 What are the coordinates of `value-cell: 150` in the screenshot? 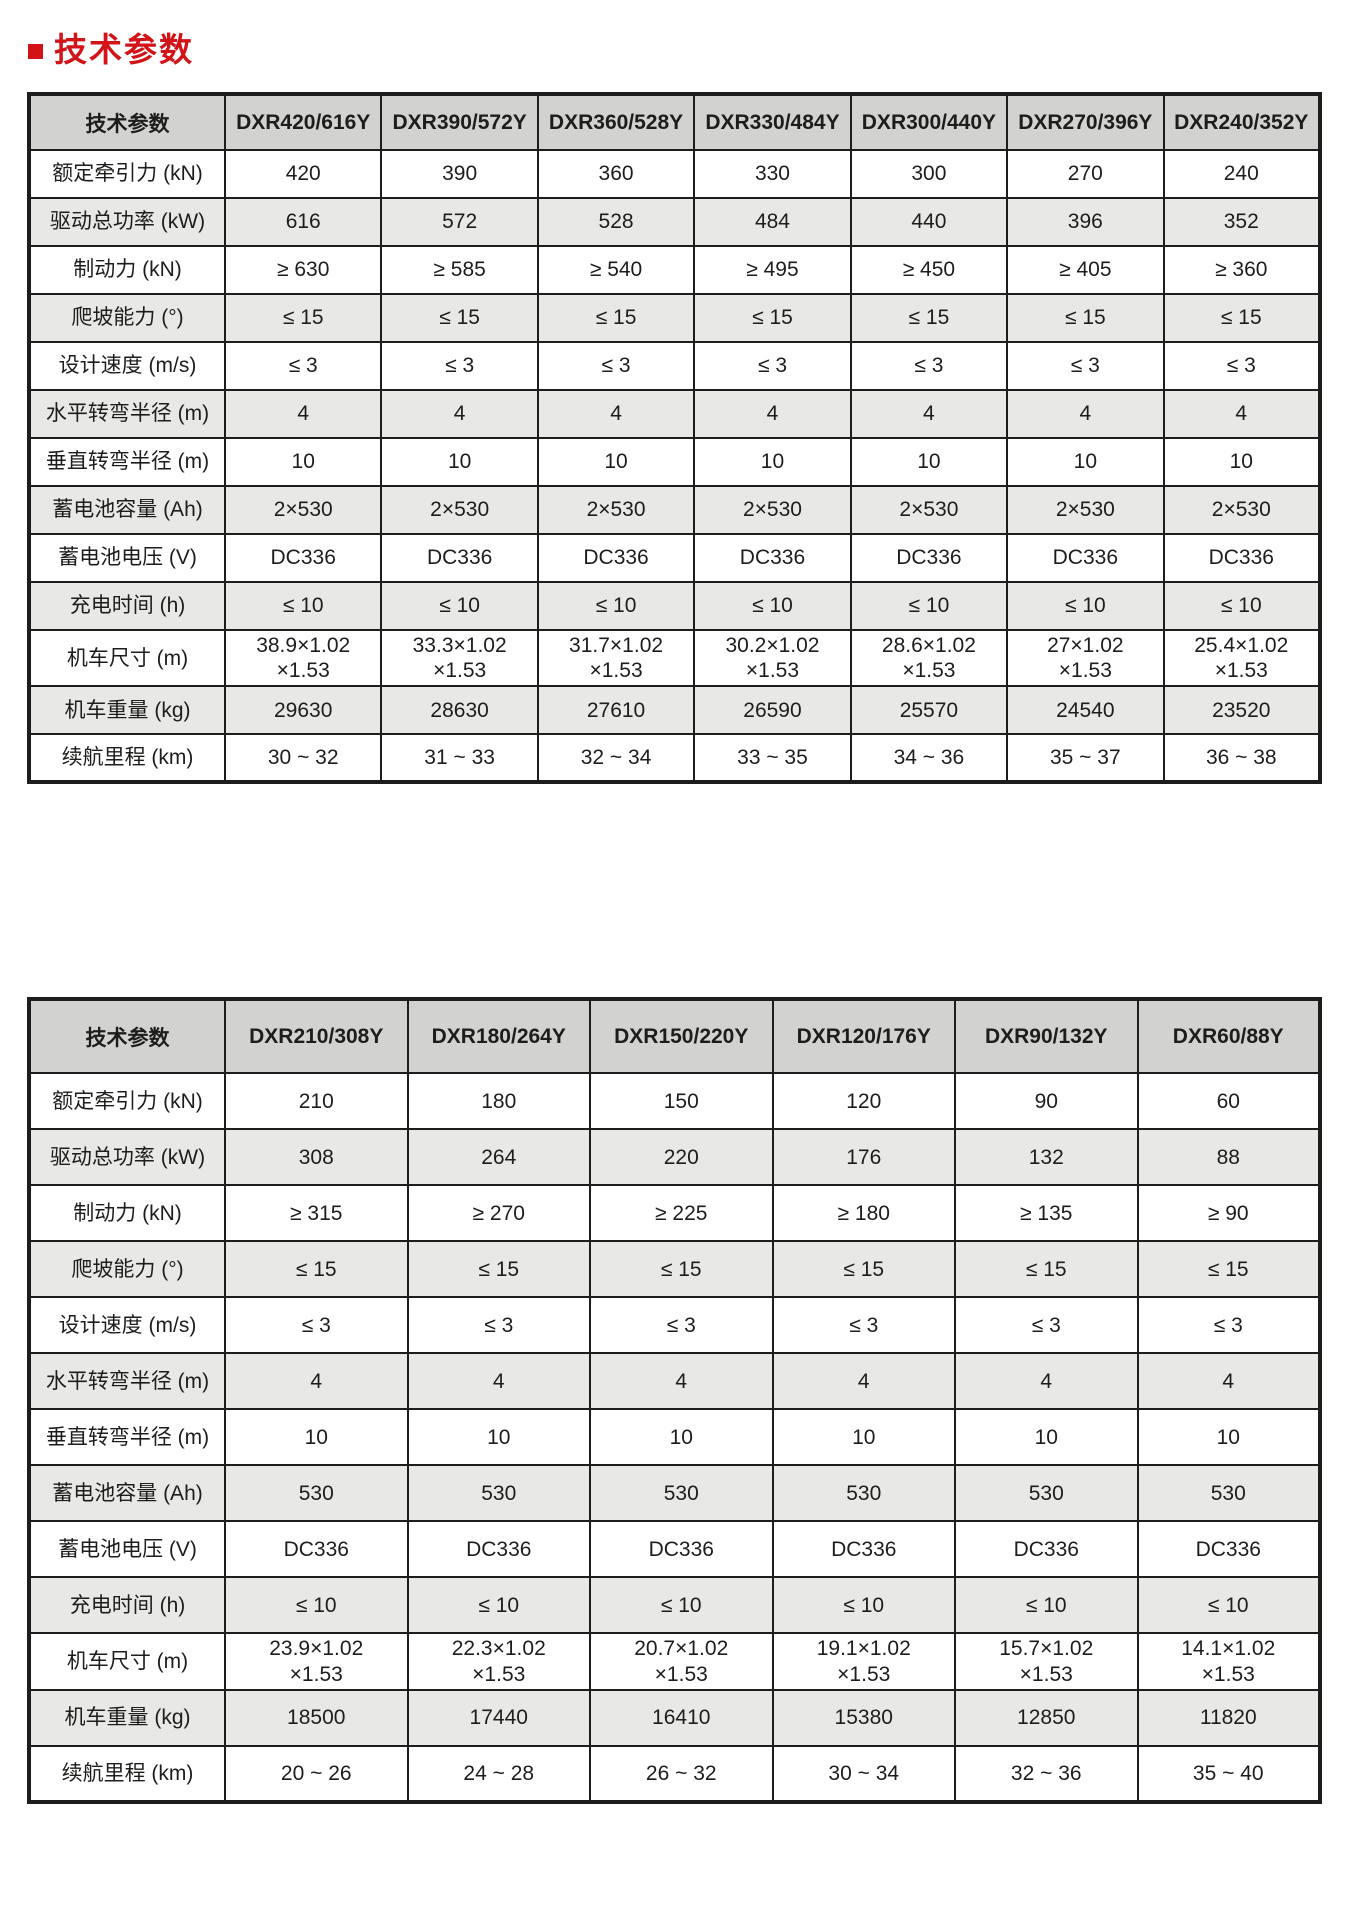 It's located at (681, 1101).